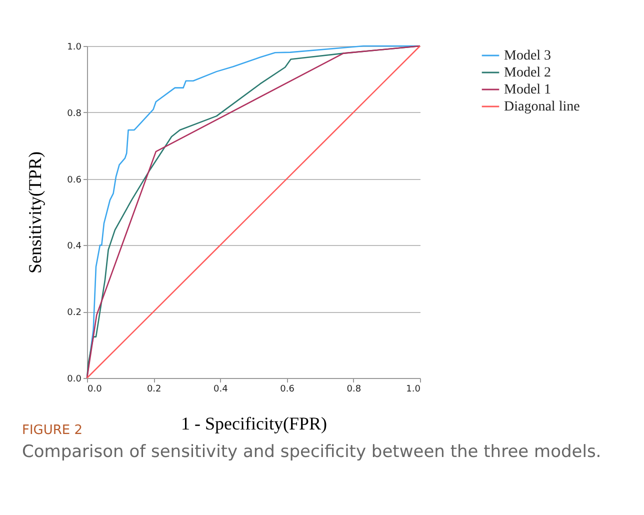 The height and width of the screenshot is (515, 644). What do you see at coordinates (413, 389) in the screenshot?
I see `x-tick-label: 1.0` at bounding box center [413, 389].